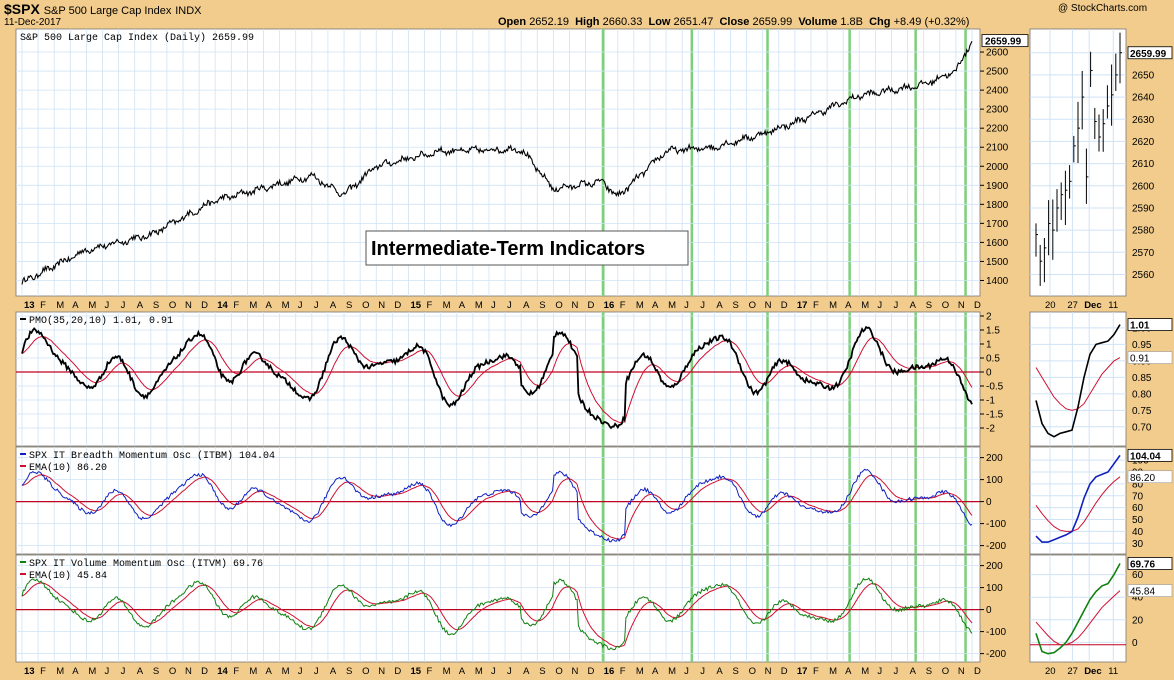 The height and width of the screenshot is (680, 1174). I want to click on annotation-text: Intermediate-Term Indicators, so click(508, 249).